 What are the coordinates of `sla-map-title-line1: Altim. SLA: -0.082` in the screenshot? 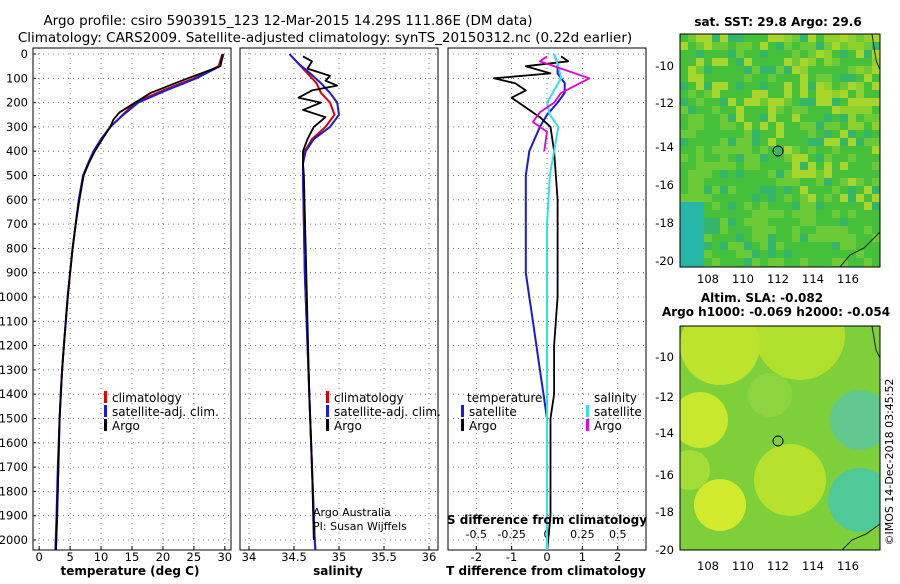 It's located at (762, 298).